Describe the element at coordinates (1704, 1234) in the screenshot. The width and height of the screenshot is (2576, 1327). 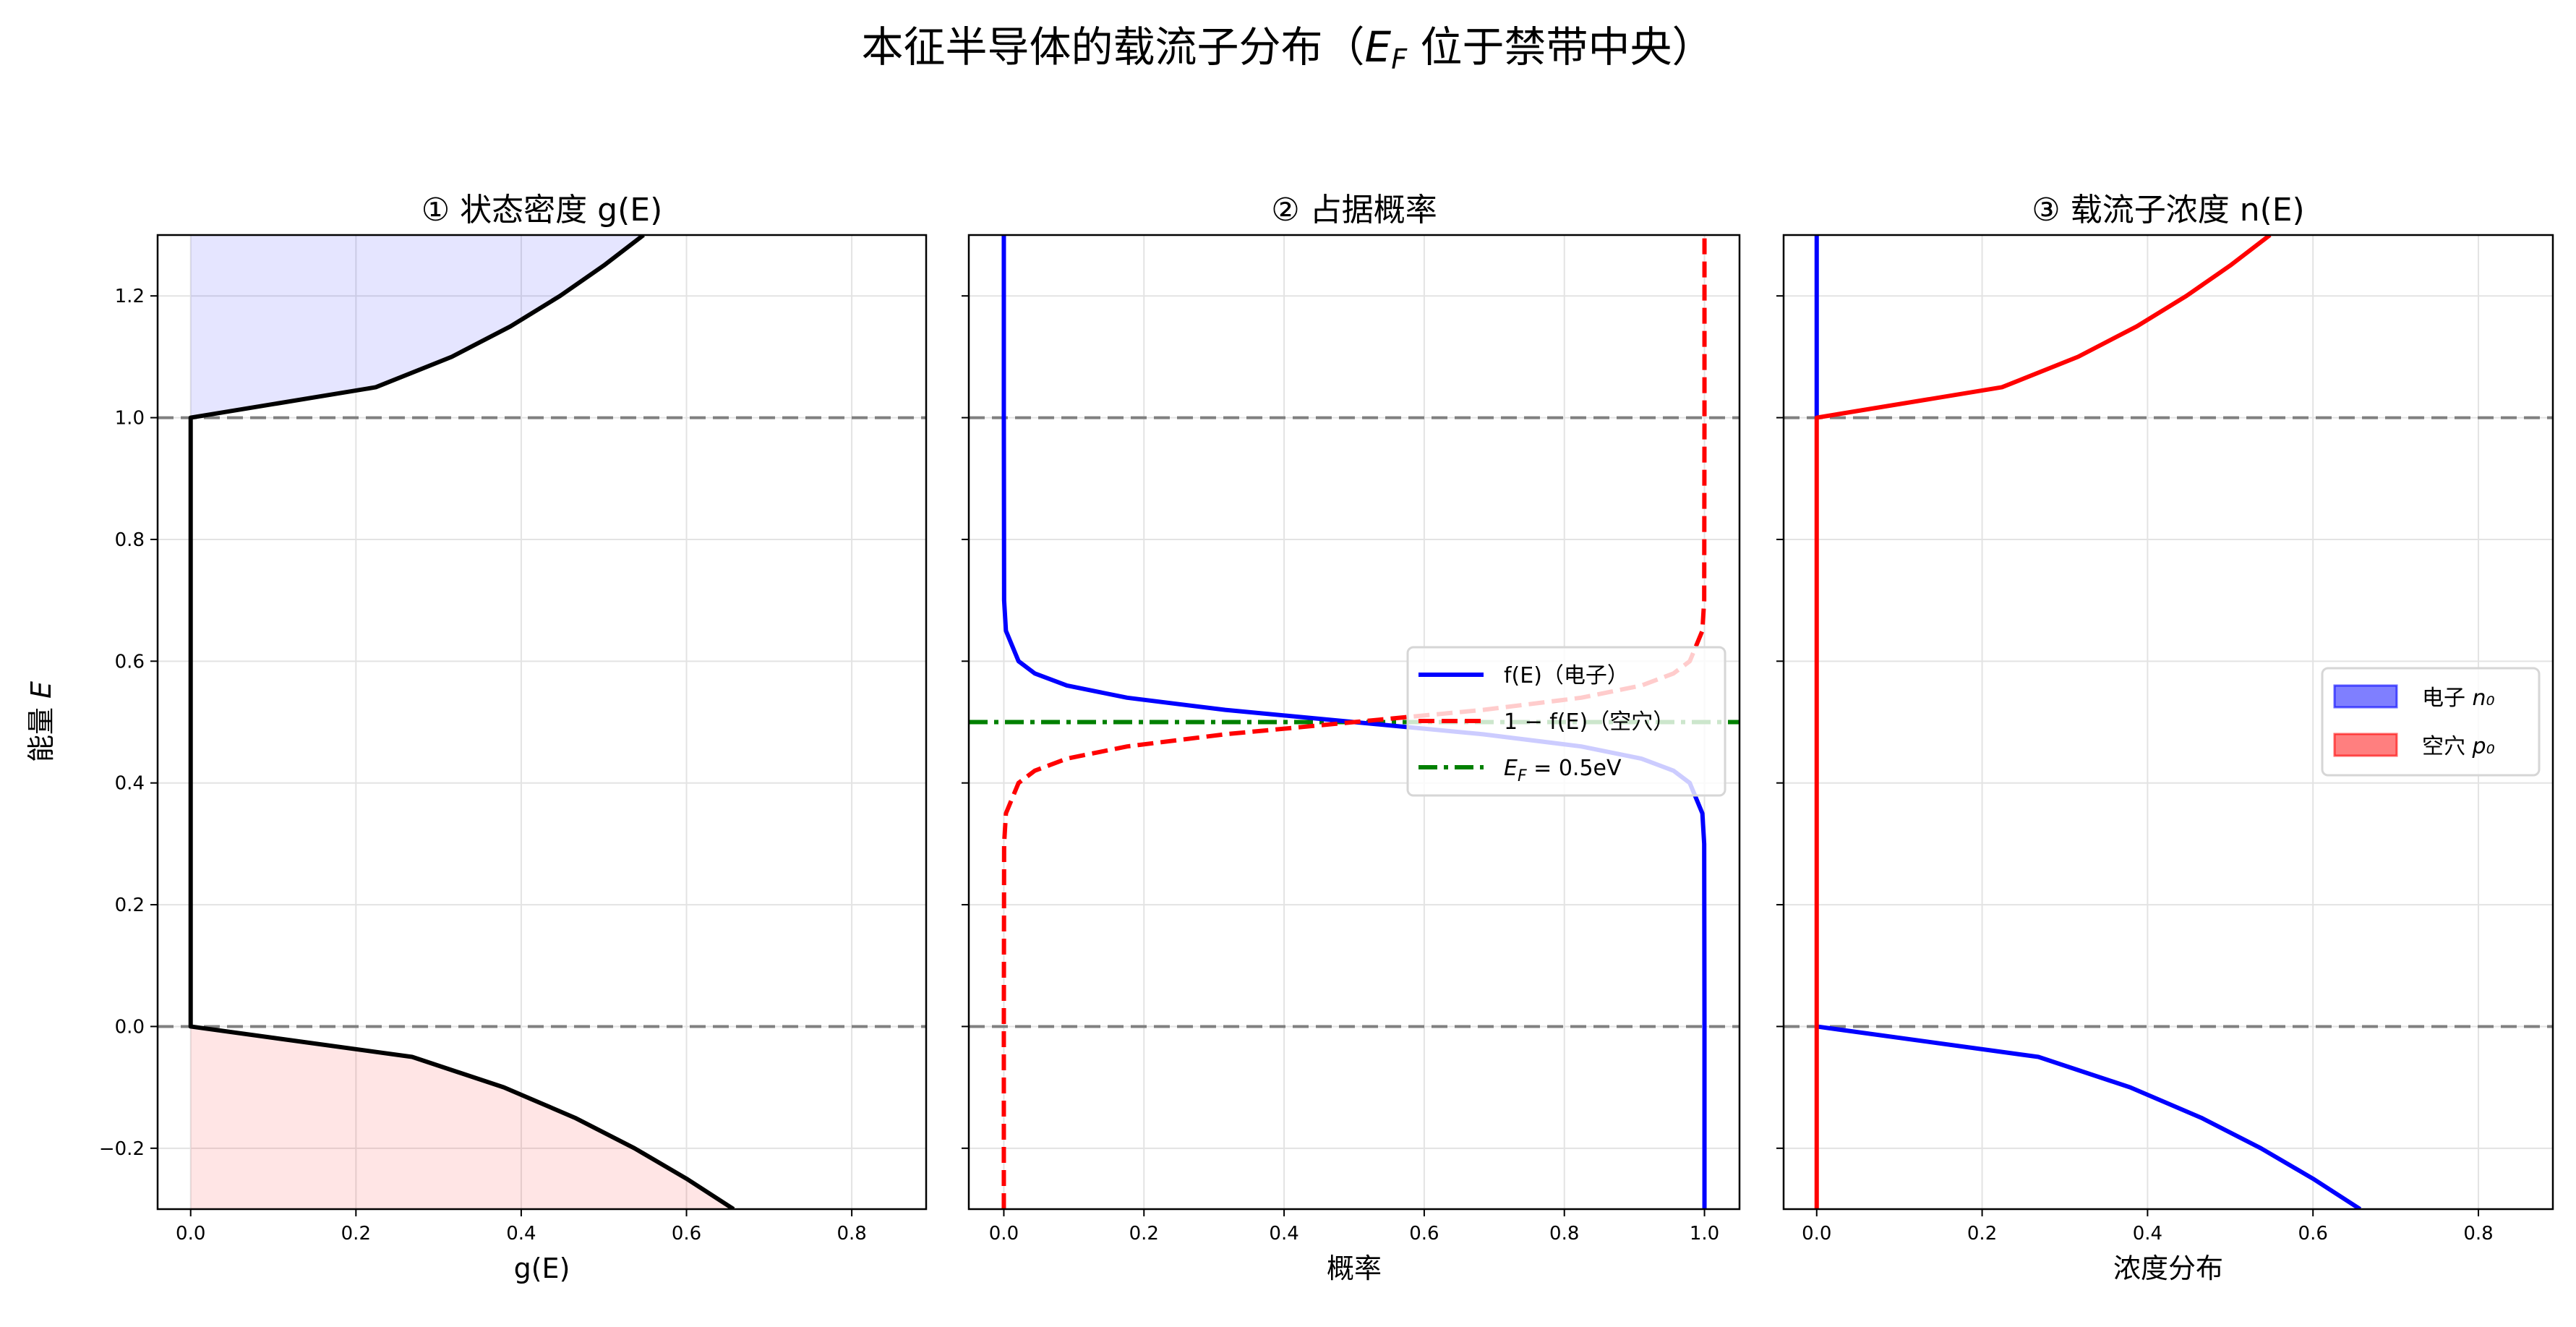
I see `x-tick-label: 1.0` at that location.